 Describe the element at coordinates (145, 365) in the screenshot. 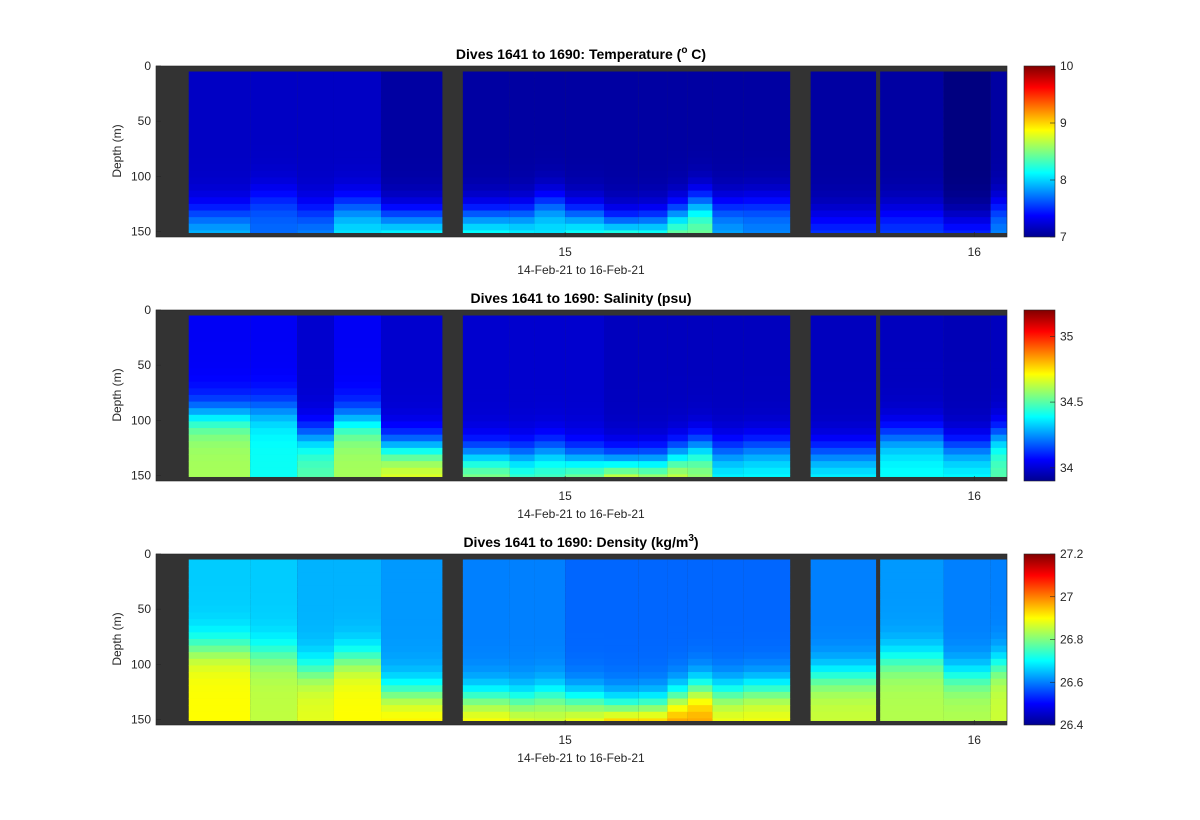

I see `salinity-ytick-label: 50` at that location.